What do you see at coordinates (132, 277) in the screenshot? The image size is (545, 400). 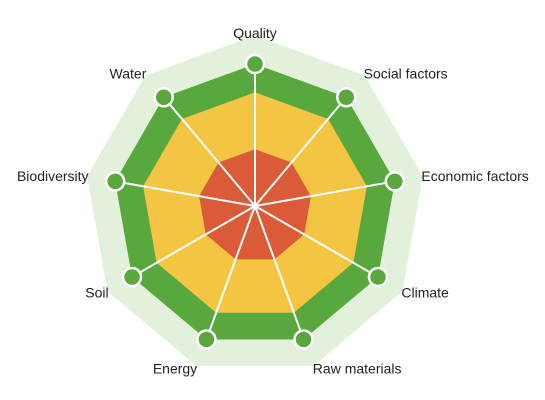 I see `point-soil` at bounding box center [132, 277].